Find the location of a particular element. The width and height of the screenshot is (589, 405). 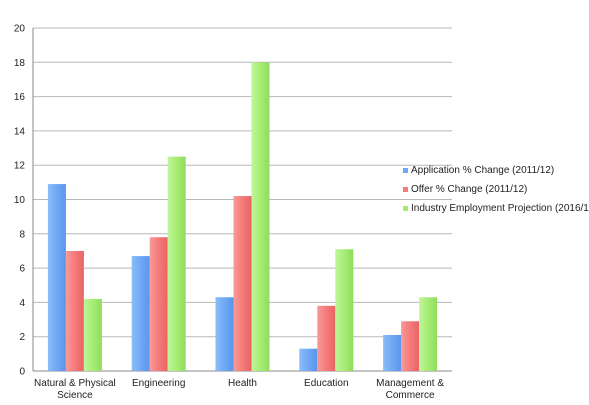

x-category-label: Management & Commerce is located at coordinates (410, 389).